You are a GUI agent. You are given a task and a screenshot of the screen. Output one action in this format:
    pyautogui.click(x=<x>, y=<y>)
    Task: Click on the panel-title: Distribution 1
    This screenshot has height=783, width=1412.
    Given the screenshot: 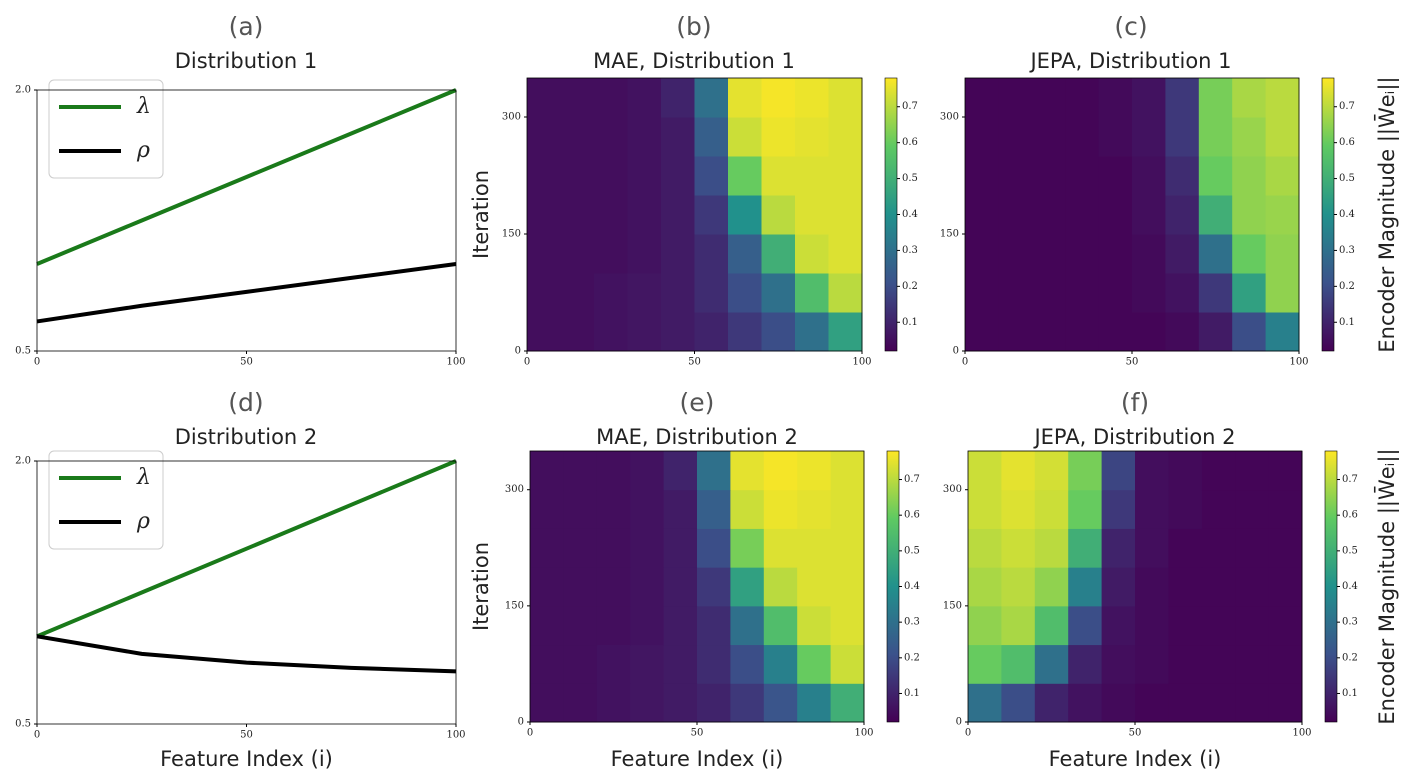 What is the action you would take?
    pyautogui.click(x=246, y=61)
    